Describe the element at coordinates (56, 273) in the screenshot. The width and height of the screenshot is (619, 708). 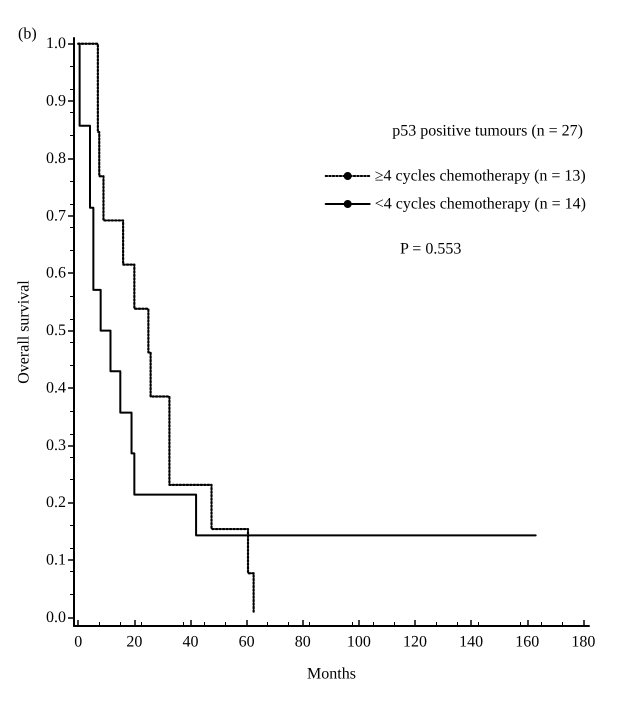
I see `y-tick-label: 0.6` at that location.